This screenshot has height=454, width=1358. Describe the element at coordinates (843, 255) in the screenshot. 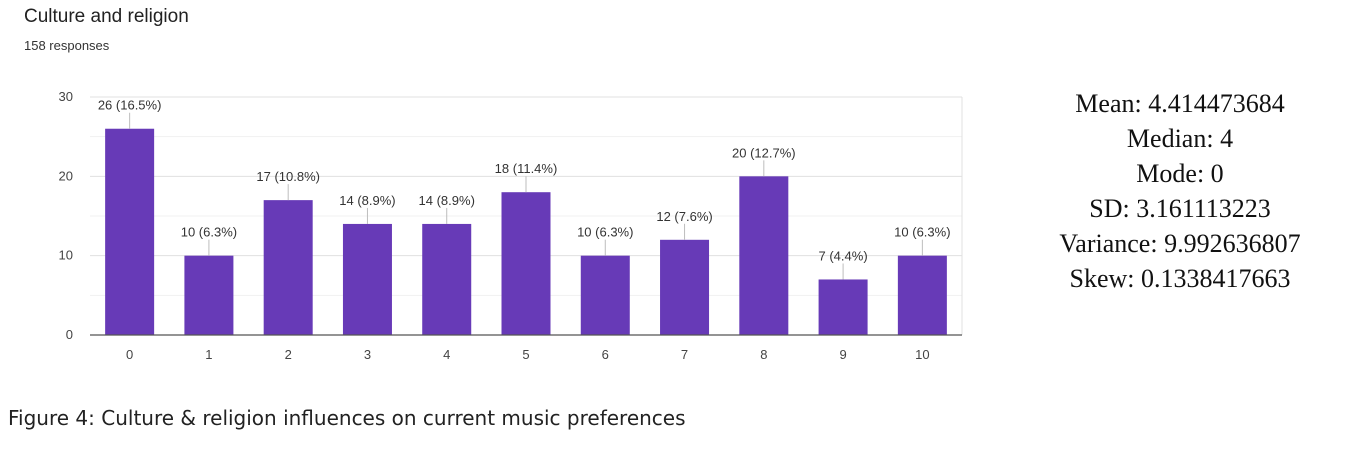

I see `data-label: 7 (4.4%)` at that location.